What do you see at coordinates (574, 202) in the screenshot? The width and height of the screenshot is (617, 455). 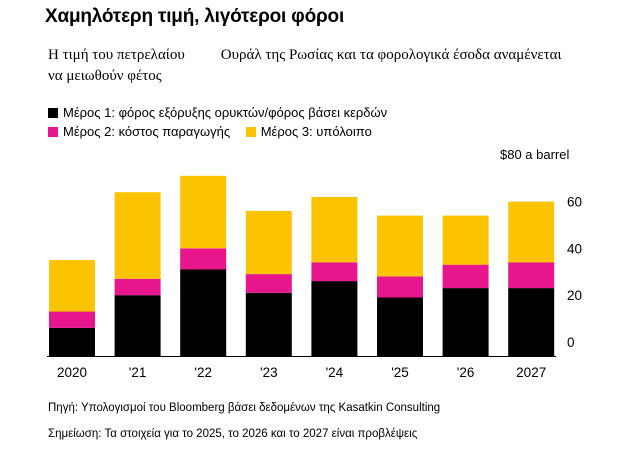 I see `y-tick-label: 60` at bounding box center [574, 202].